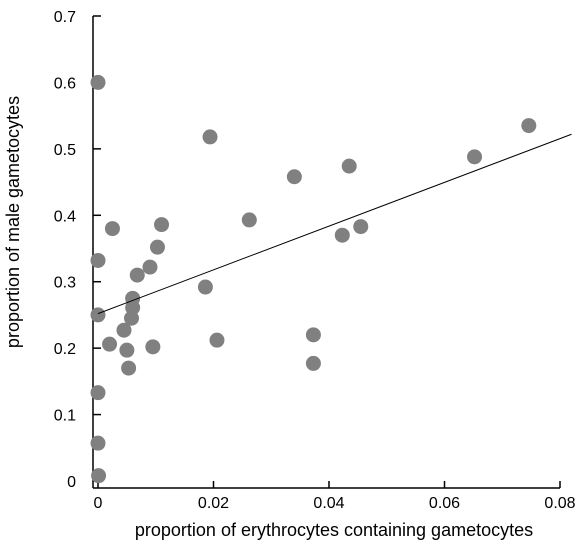  What do you see at coordinates (71, 482) in the screenshot?
I see `y-tick-label: 0` at bounding box center [71, 482].